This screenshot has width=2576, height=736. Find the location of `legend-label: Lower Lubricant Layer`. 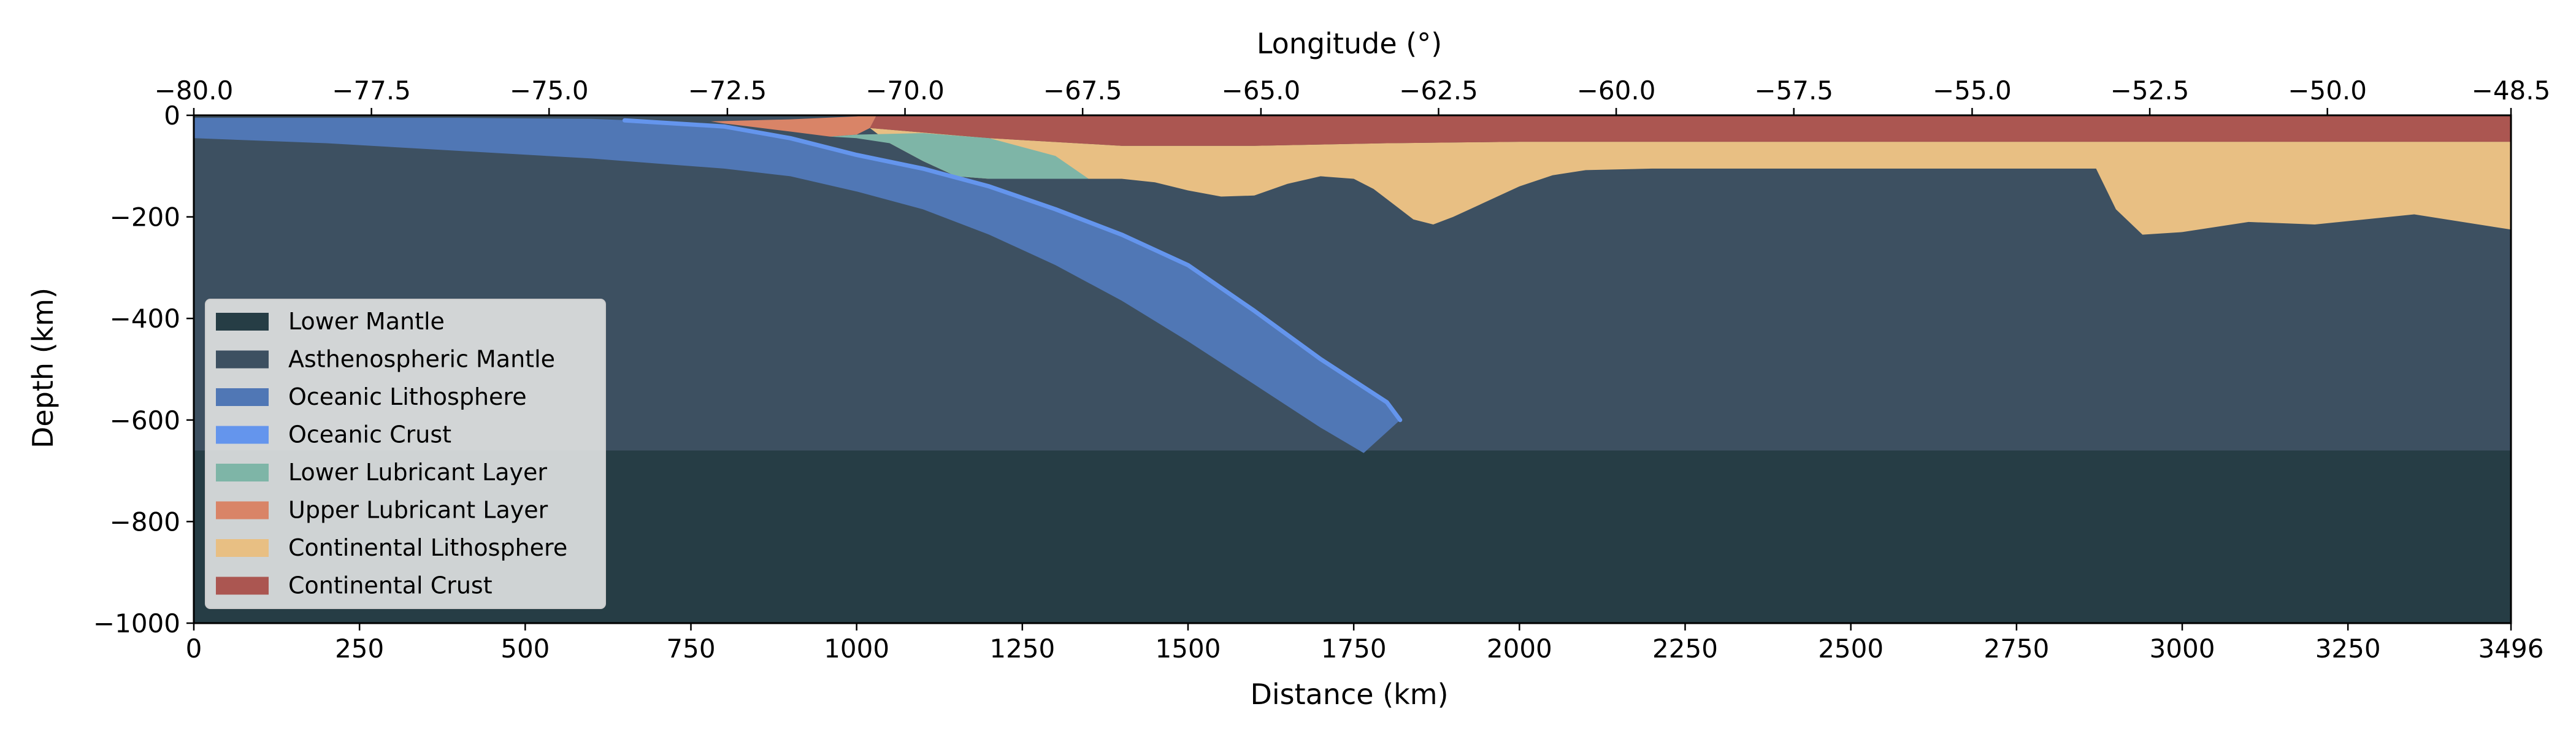

legend-label: Lower Lubricant Layer is located at coordinates (417, 472).